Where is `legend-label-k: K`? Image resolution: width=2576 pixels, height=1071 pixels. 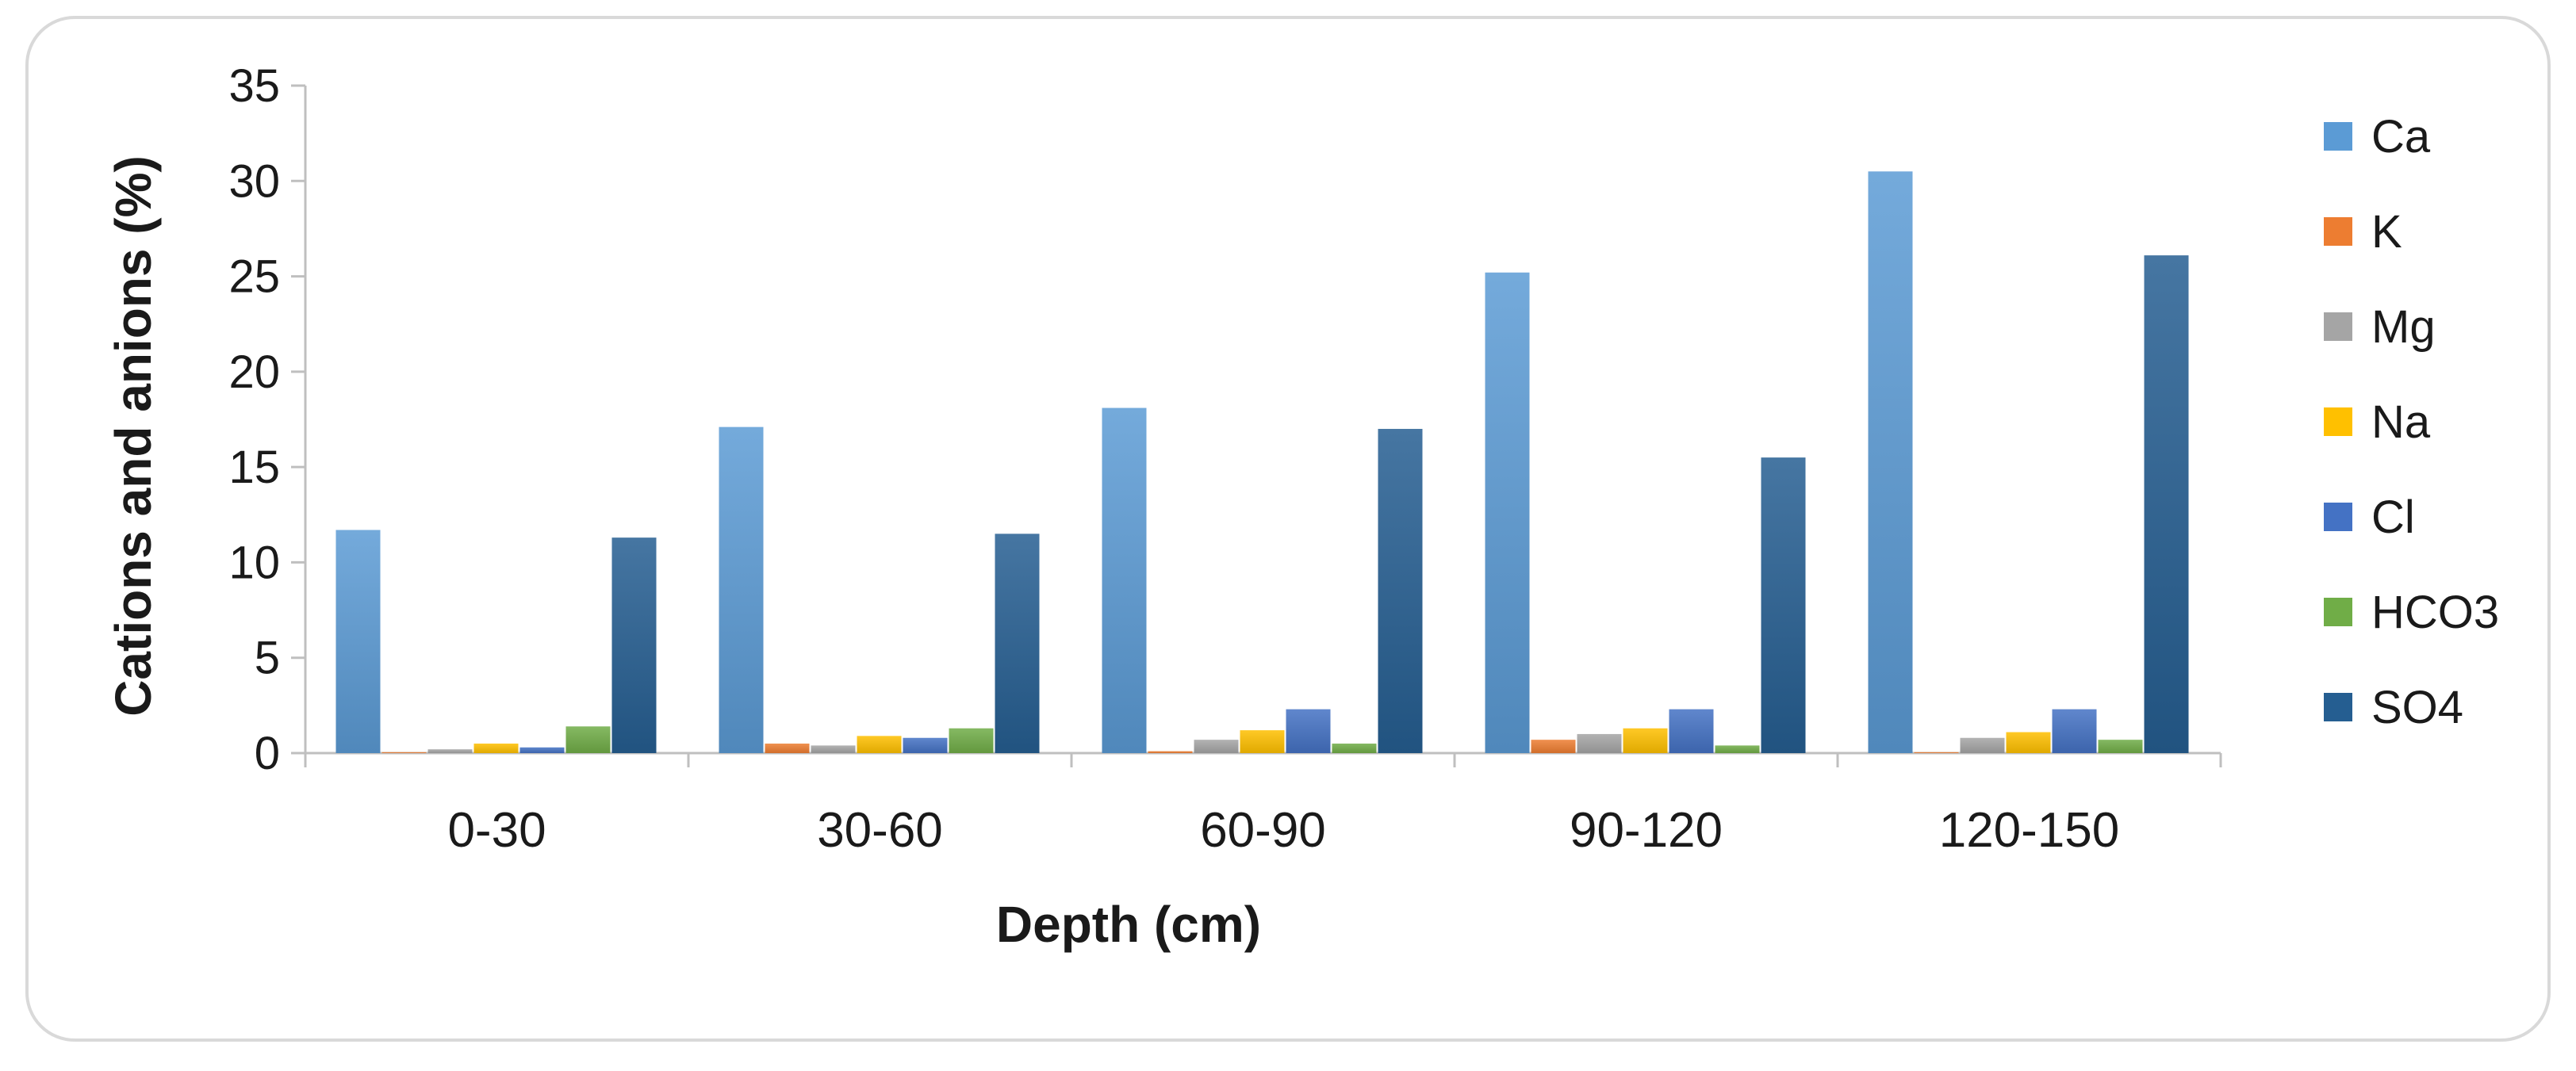 legend-label-k: K is located at coordinates (2386, 232).